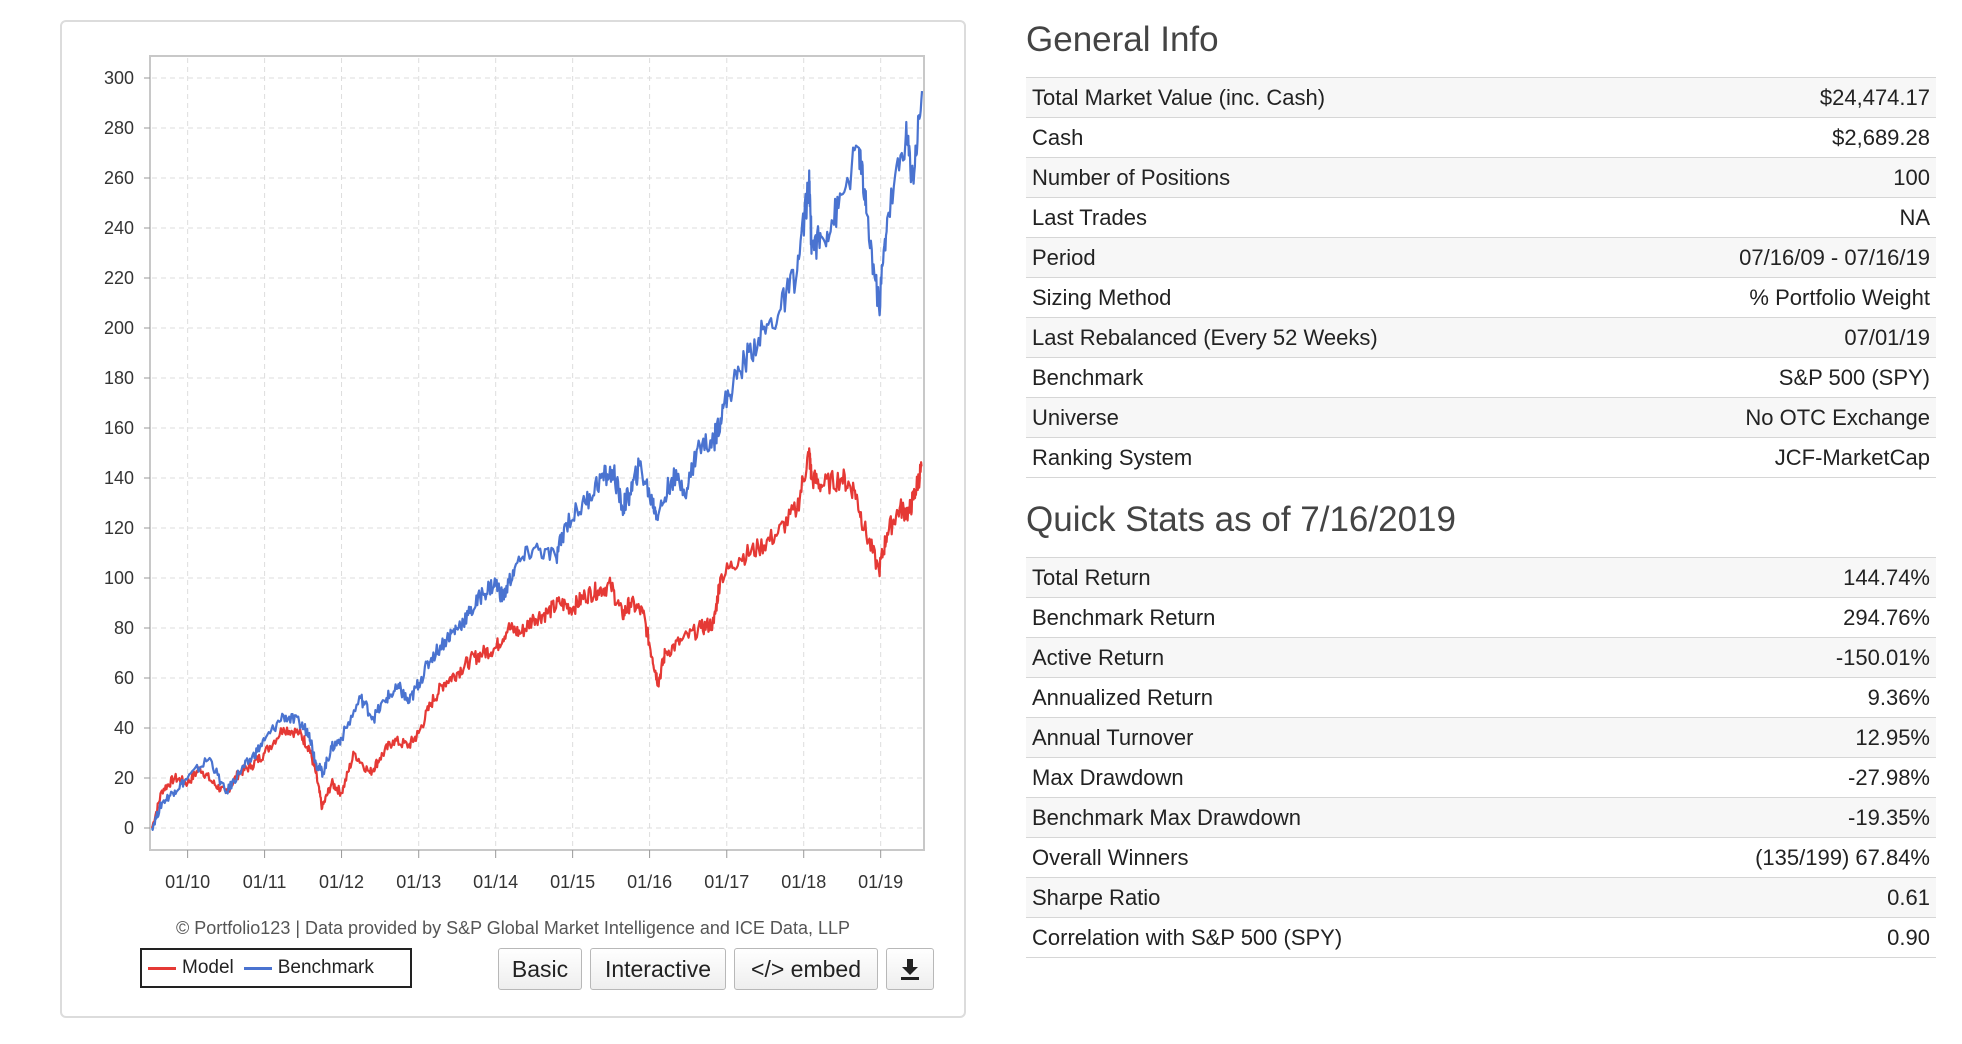 The width and height of the screenshot is (1962, 1044). Describe the element at coordinates (1314, 857) in the screenshot. I see `row-label: Overall Winners` at that location.